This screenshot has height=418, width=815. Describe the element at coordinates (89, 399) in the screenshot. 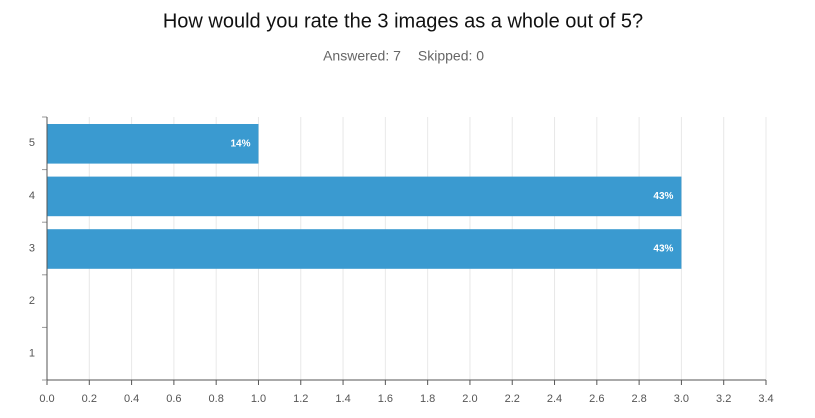

I see `x-tick-label: 0.2` at that location.